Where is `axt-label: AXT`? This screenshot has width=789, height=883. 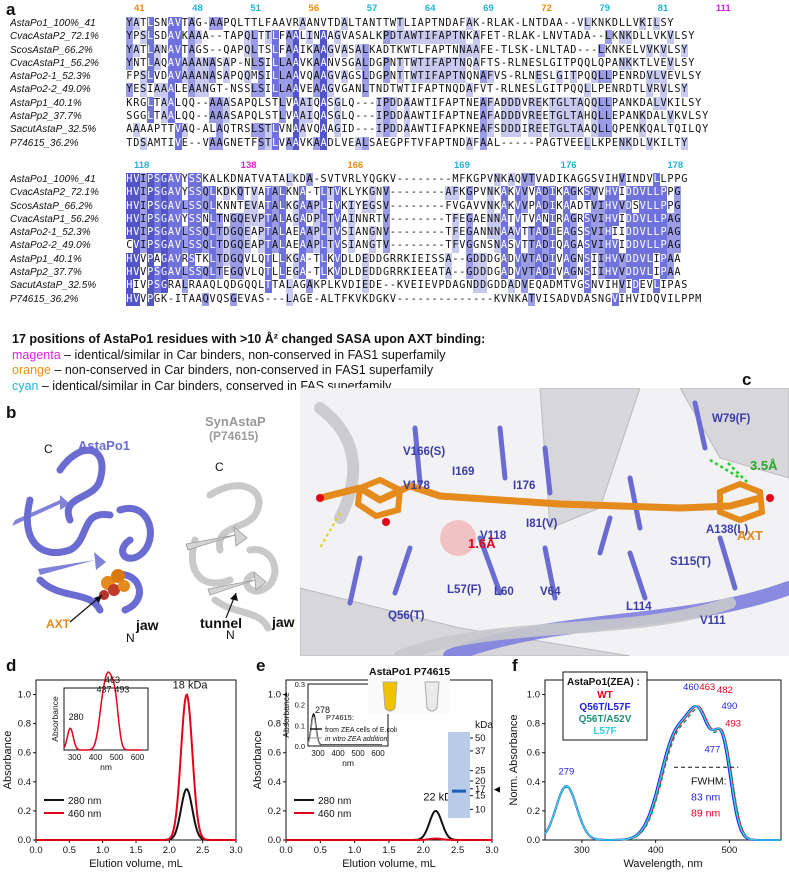
axt-label: AXT is located at coordinates (750, 535).